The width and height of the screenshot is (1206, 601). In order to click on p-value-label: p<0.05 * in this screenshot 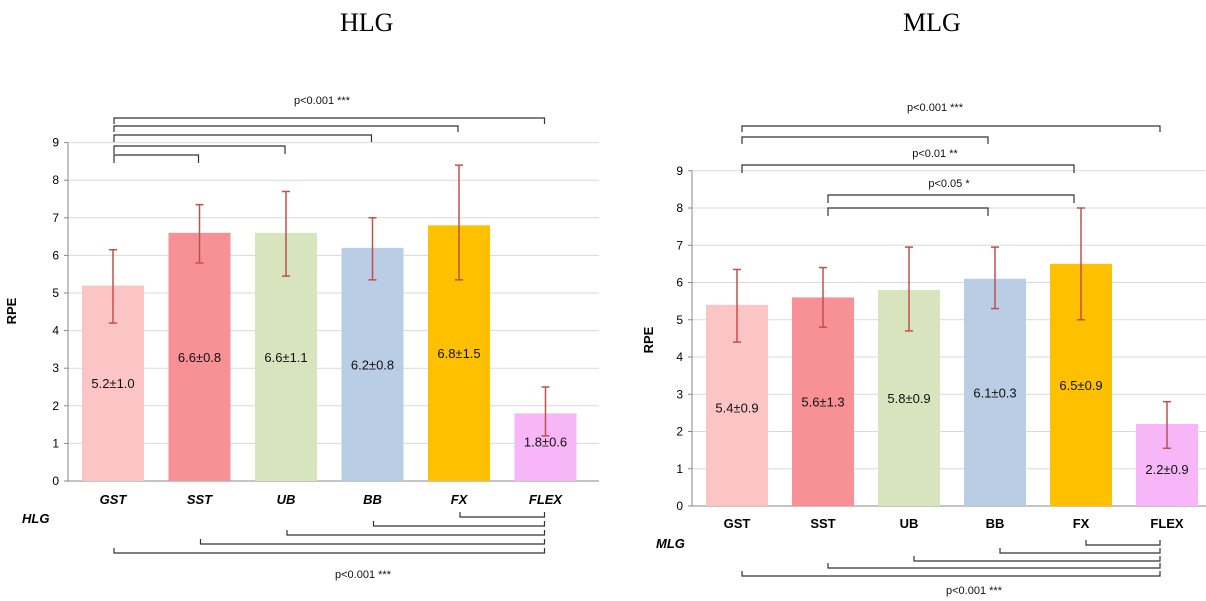, I will do `click(949, 184)`.